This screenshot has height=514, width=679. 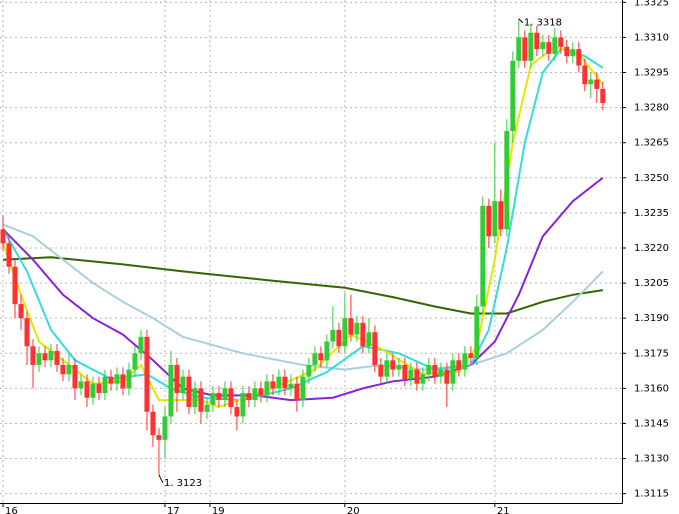 What do you see at coordinates (651, 213) in the screenshot?
I see `y-tick-label: 1.3235` at bounding box center [651, 213].